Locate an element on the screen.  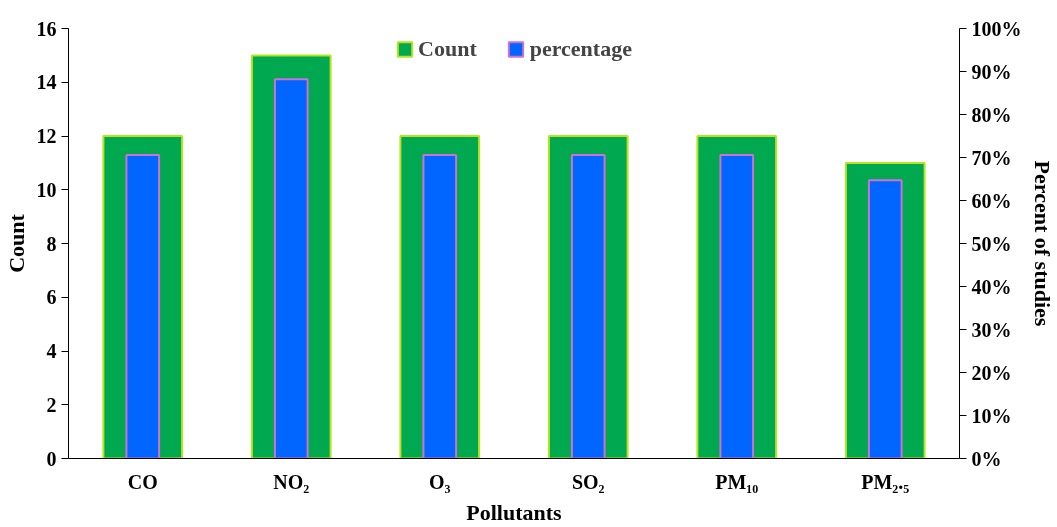
x-tick-label: O₃ is located at coordinates (439, 481).